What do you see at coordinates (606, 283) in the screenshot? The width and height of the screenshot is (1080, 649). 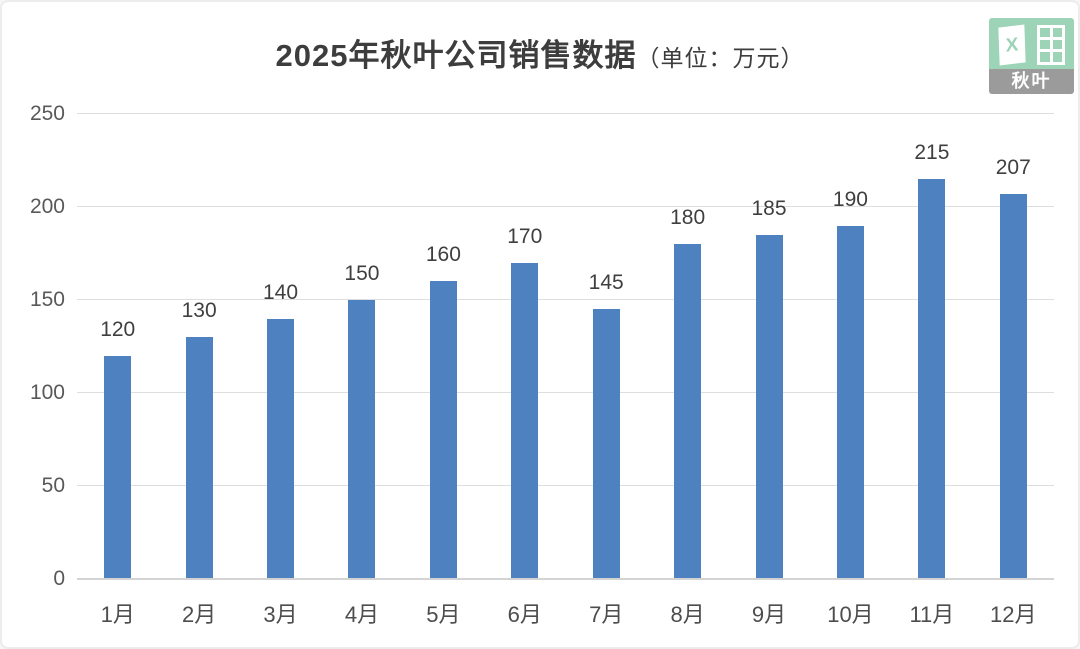 I see `bar-value-label: 145` at bounding box center [606, 283].